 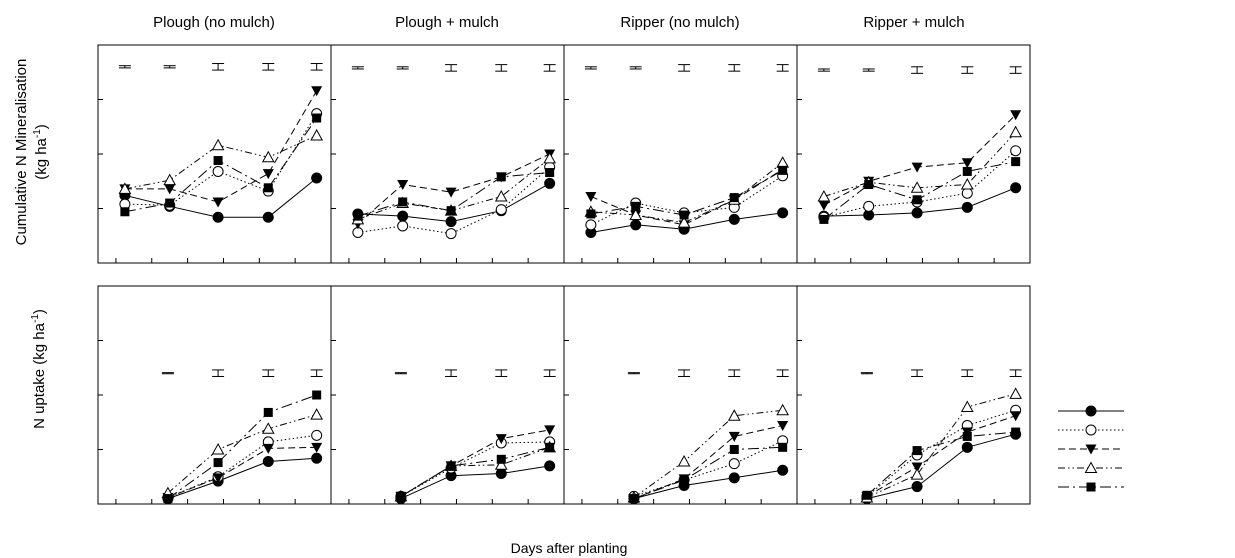 What do you see at coordinates (41, 152) in the screenshot?
I see `row-ylabel-mineralisation-unit: (kg ha-1)` at bounding box center [41, 152].